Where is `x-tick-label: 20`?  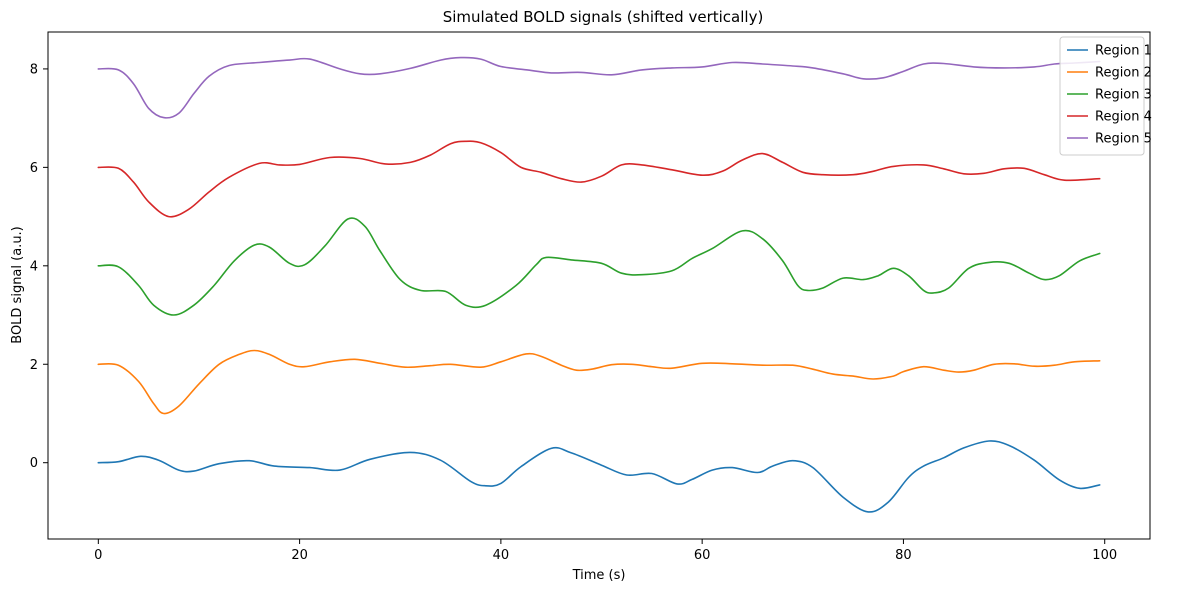 x-tick-label: 20 is located at coordinates (299, 555).